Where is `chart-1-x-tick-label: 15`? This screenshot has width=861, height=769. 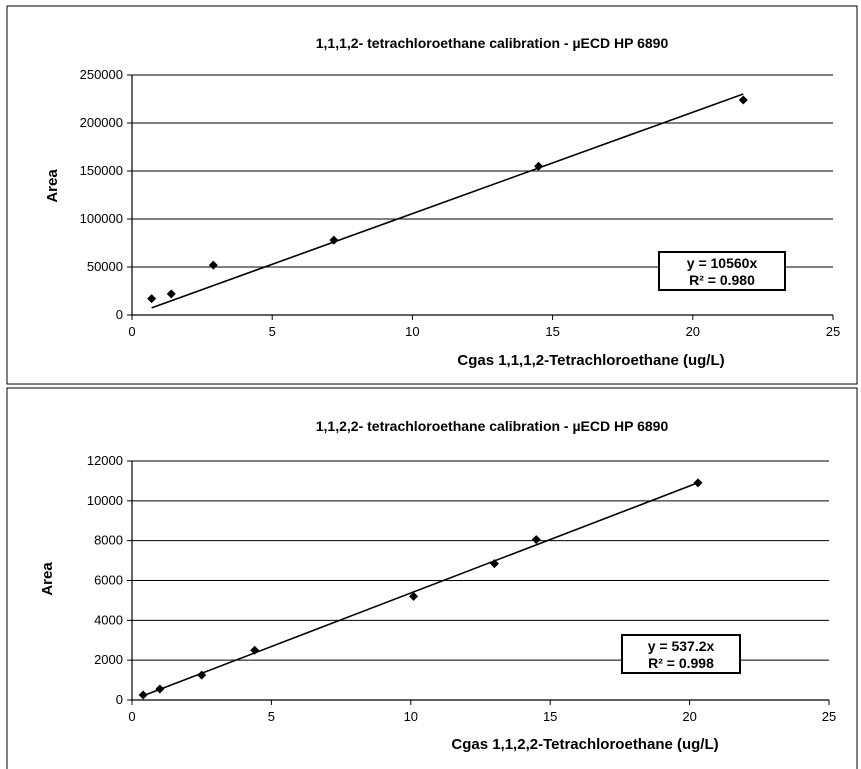
chart-1-x-tick-label: 15 is located at coordinates (552, 331).